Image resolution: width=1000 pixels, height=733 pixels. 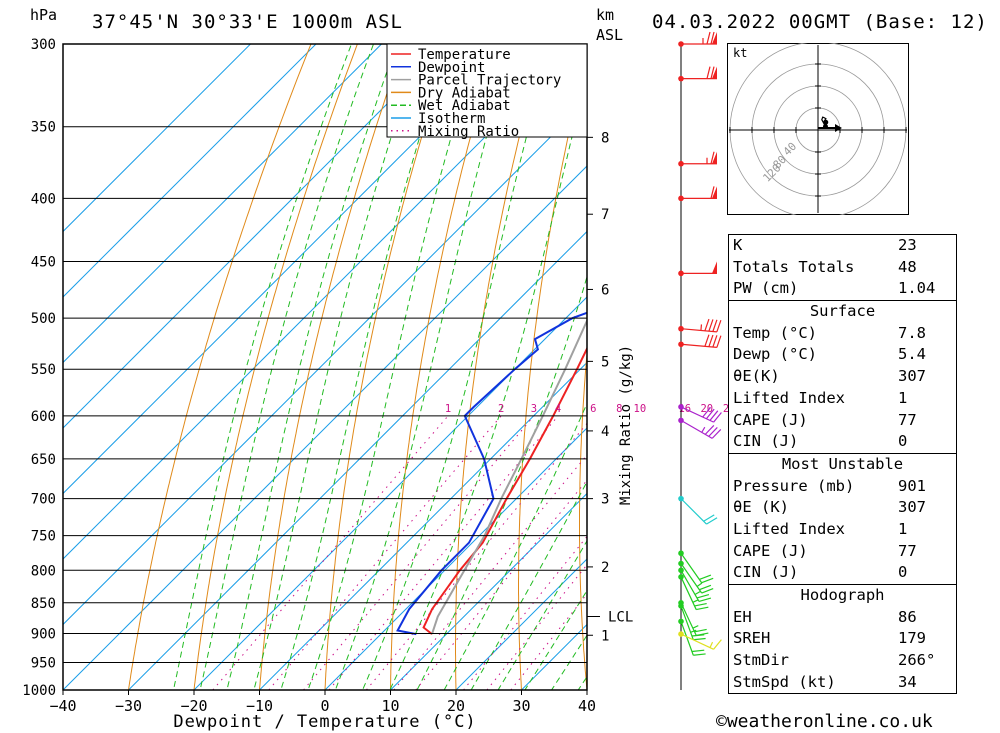 What do you see at coordinates (842, 421) in the screenshot?
I see `surface-row: CAPE (J) 77` at bounding box center [842, 421].